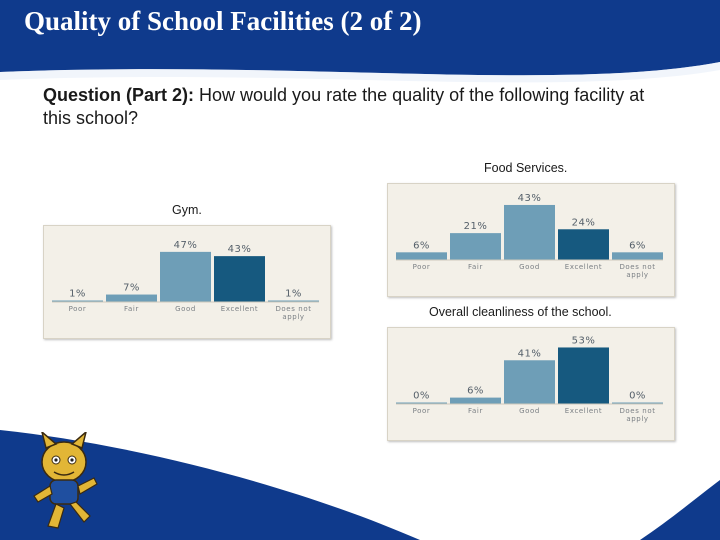 Image resolution: width=720 pixels, height=540 pixels. I want to click on data-label: 53%, so click(584, 340).